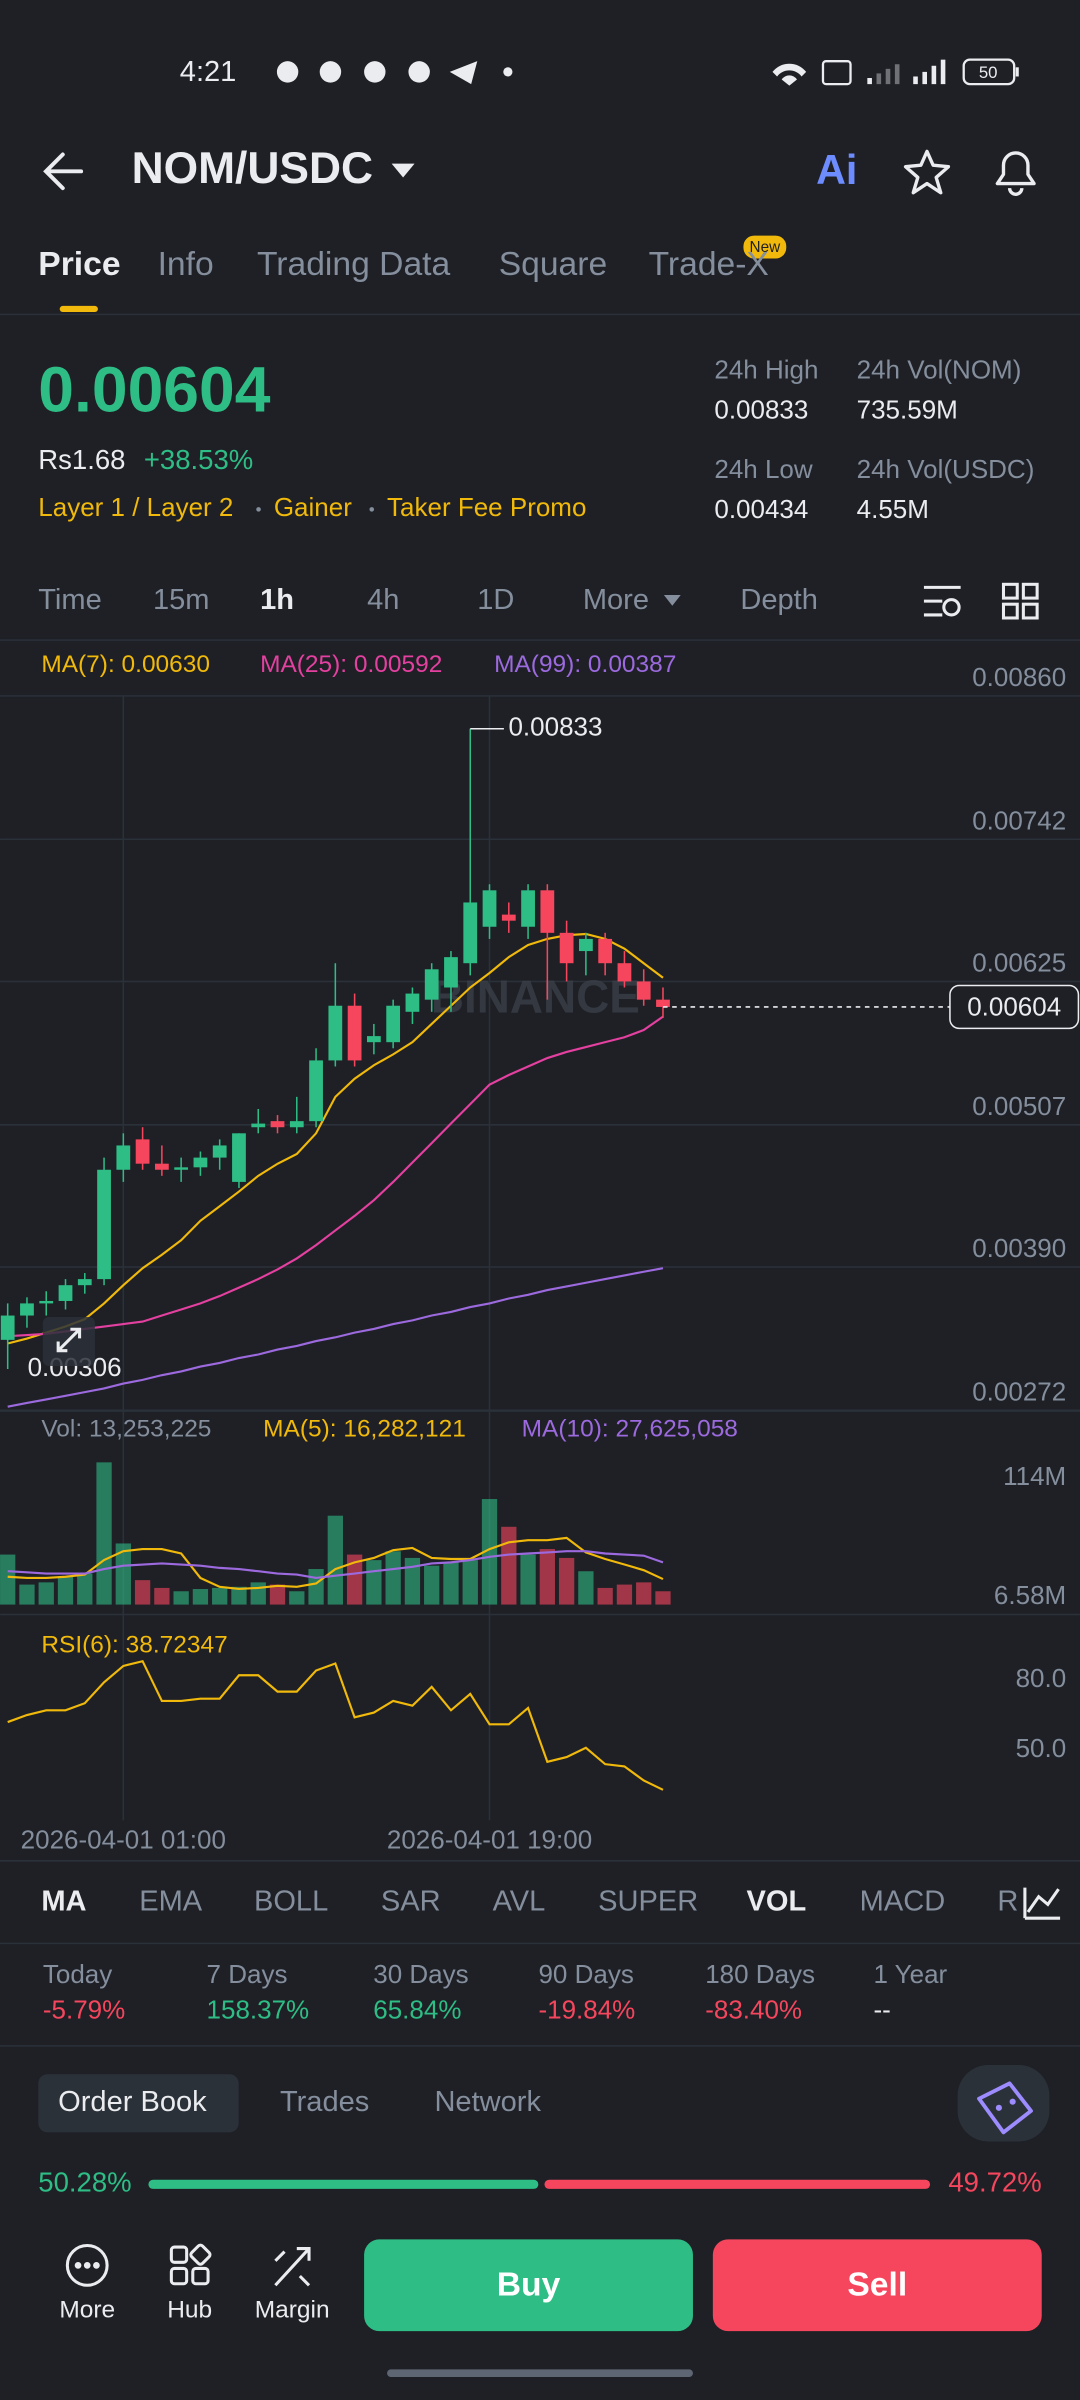  I want to click on last-price-box, so click(1014, 1007).